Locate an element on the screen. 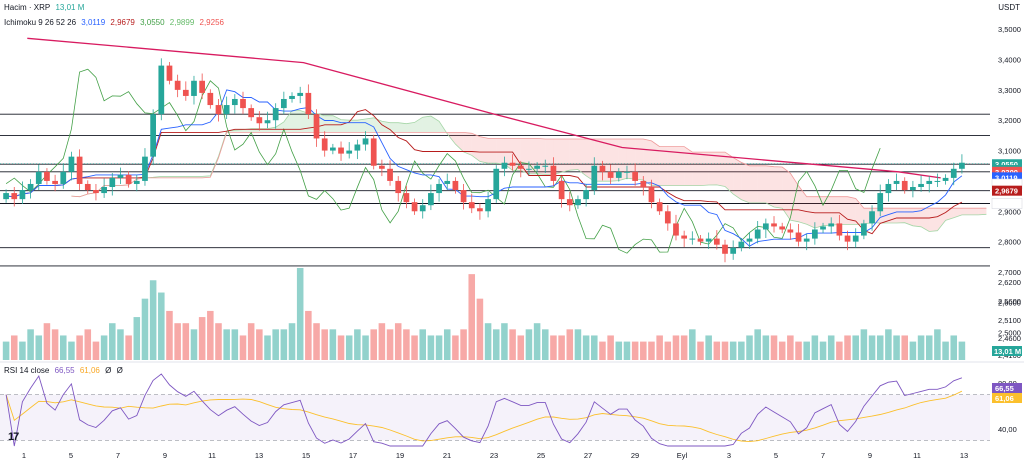 This screenshot has height=461, width=1024. rsi-tag-box is located at coordinates (1007, 388).